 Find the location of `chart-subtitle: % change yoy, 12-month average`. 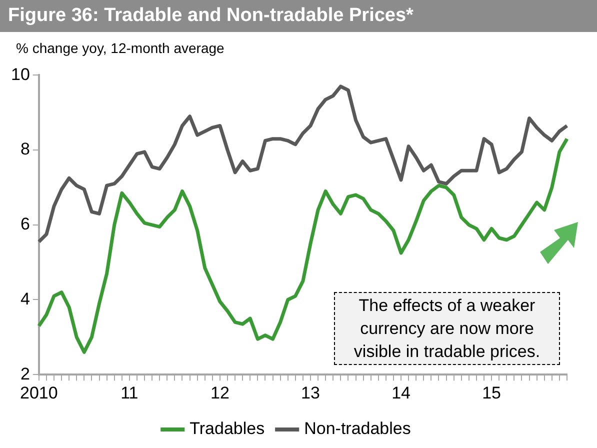

chart-subtitle: % change yoy, 12-month average is located at coordinates (120, 48).